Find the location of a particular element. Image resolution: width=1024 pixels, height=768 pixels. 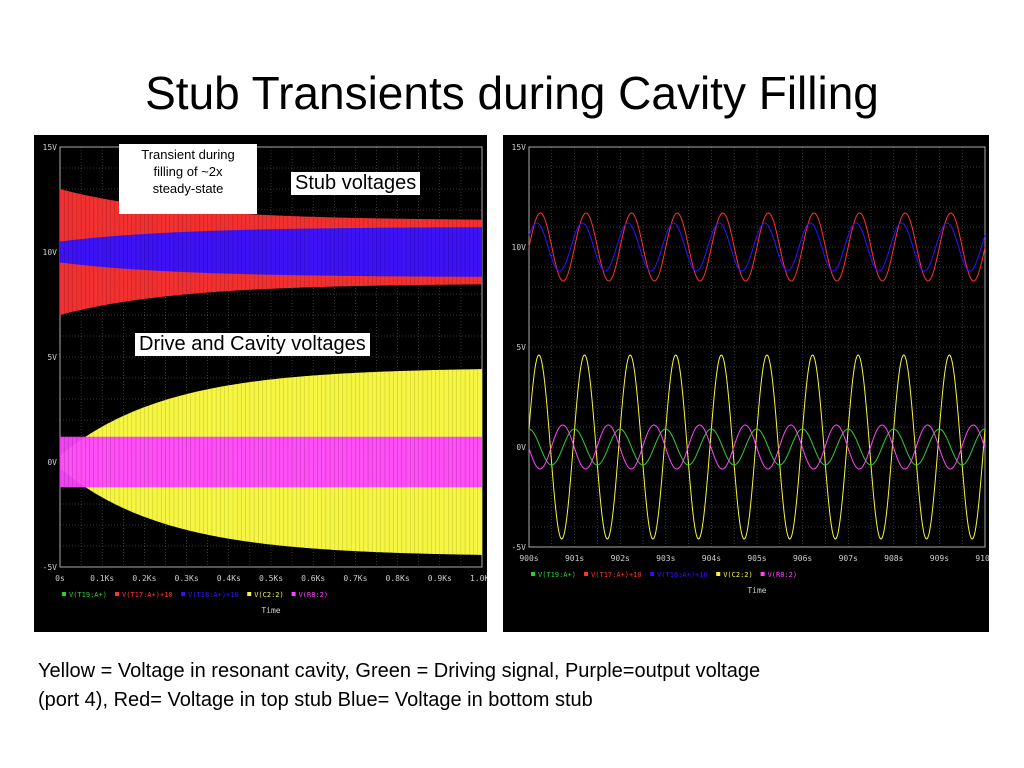

magenta-output-envelope is located at coordinates (271, 462).